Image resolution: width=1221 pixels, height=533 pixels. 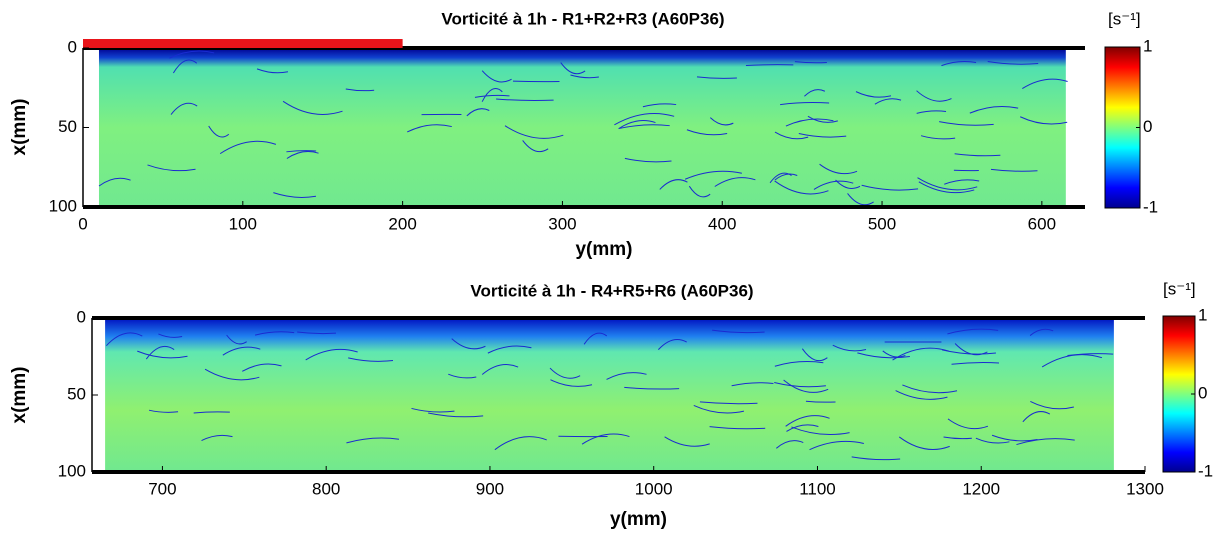 I want to click on x-tick-label: 100, so click(x=243, y=223).